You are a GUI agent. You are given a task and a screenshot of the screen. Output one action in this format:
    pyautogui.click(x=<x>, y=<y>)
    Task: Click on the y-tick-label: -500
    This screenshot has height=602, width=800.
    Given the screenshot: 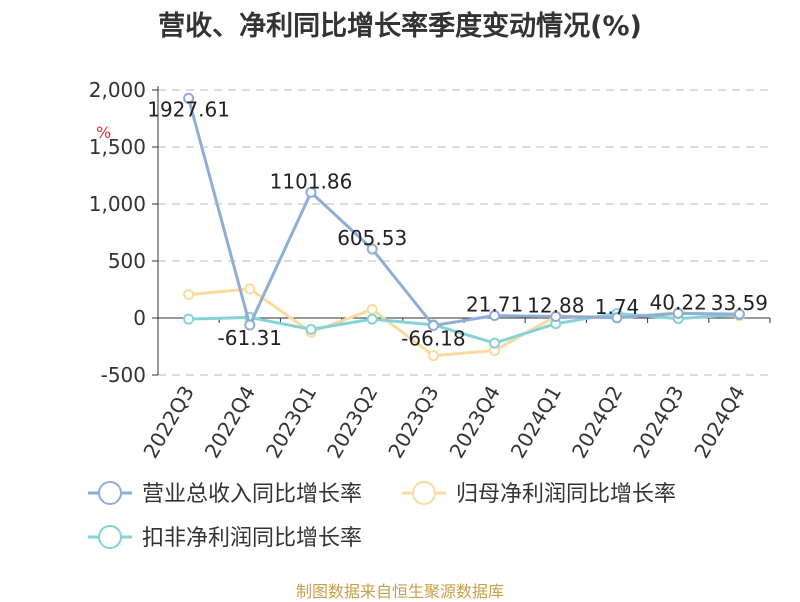 What is the action you would take?
    pyautogui.click(x=123, y=375)
    